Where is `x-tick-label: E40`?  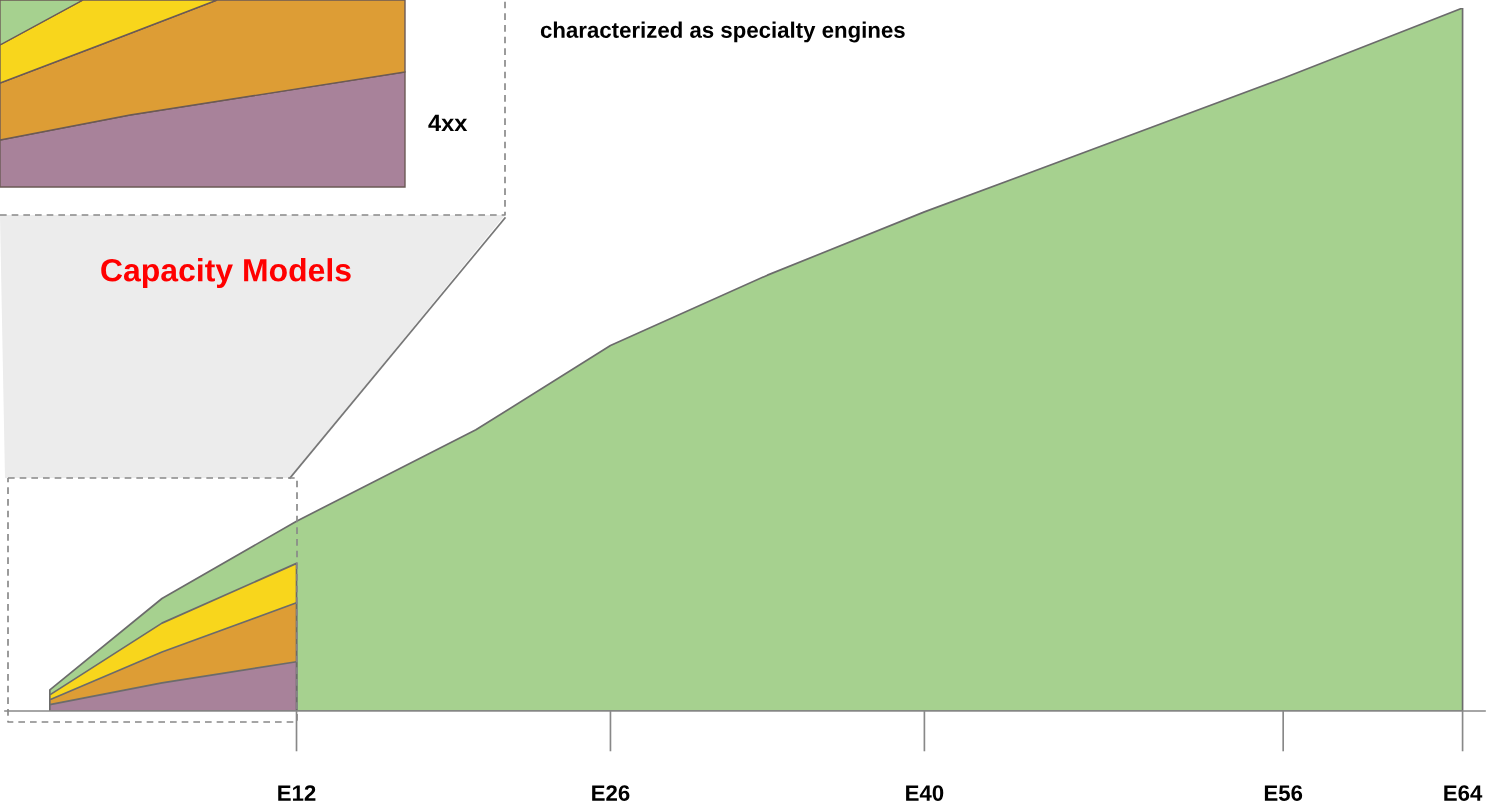 x-tick-label: E40 is located at coordinates (925, 793).